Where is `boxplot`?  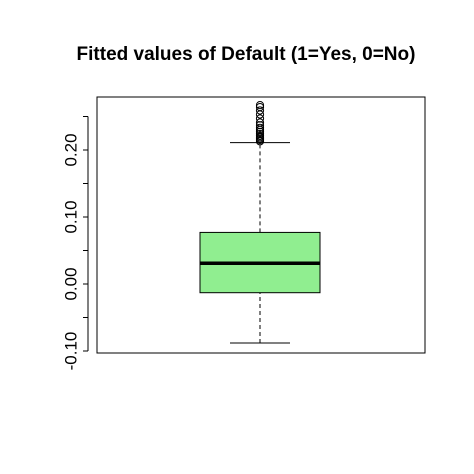
boxplot is located at coordinates (260, 222).